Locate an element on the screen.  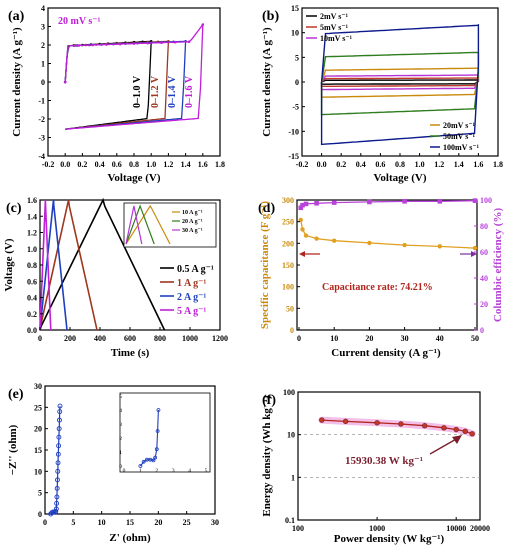
y-tick-label: 0.0 is located at coordinates (32, 330).